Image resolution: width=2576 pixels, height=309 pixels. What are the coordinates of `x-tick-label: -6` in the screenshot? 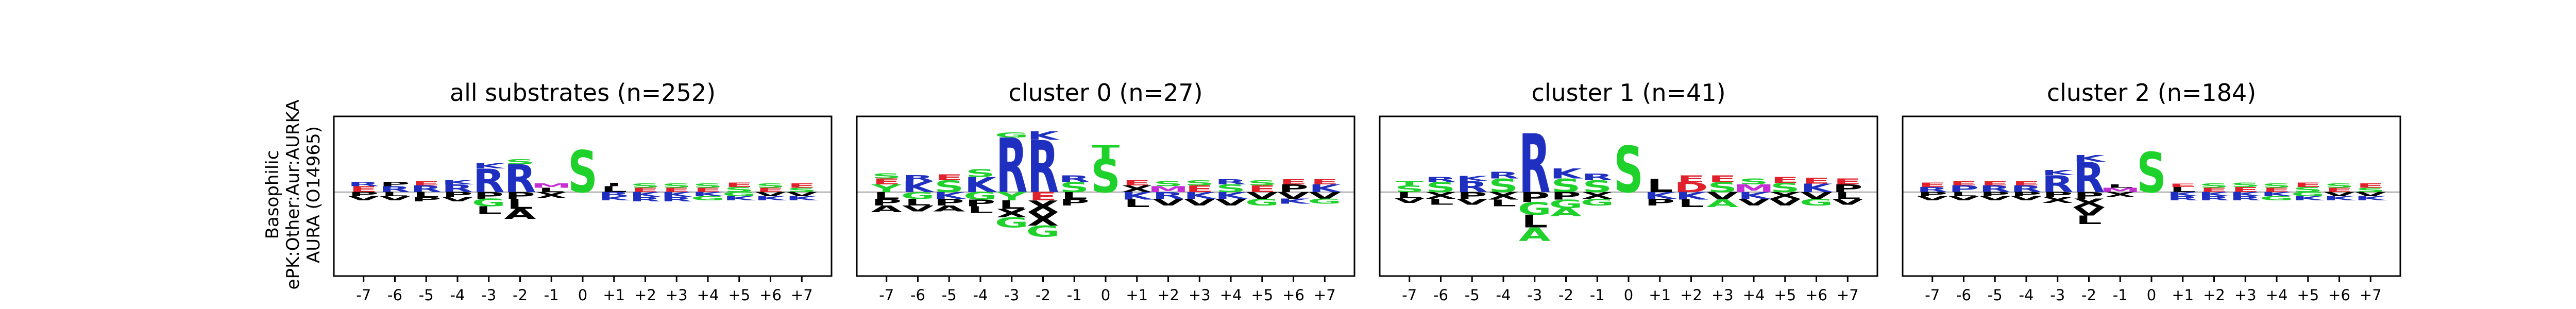 It's located at (917, 295).